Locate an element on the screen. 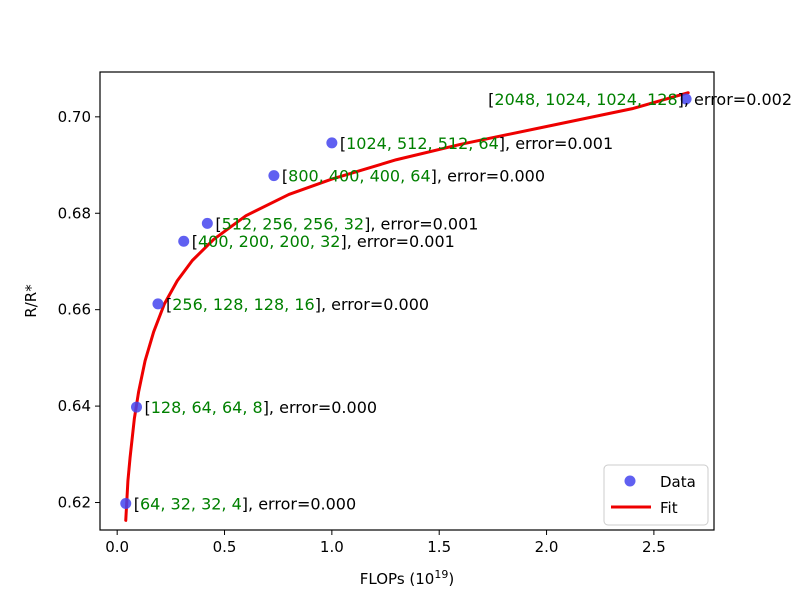  data-point-annotation: [400, 200, 200, 32], error=0.001 is located at coordinates (323, 241).